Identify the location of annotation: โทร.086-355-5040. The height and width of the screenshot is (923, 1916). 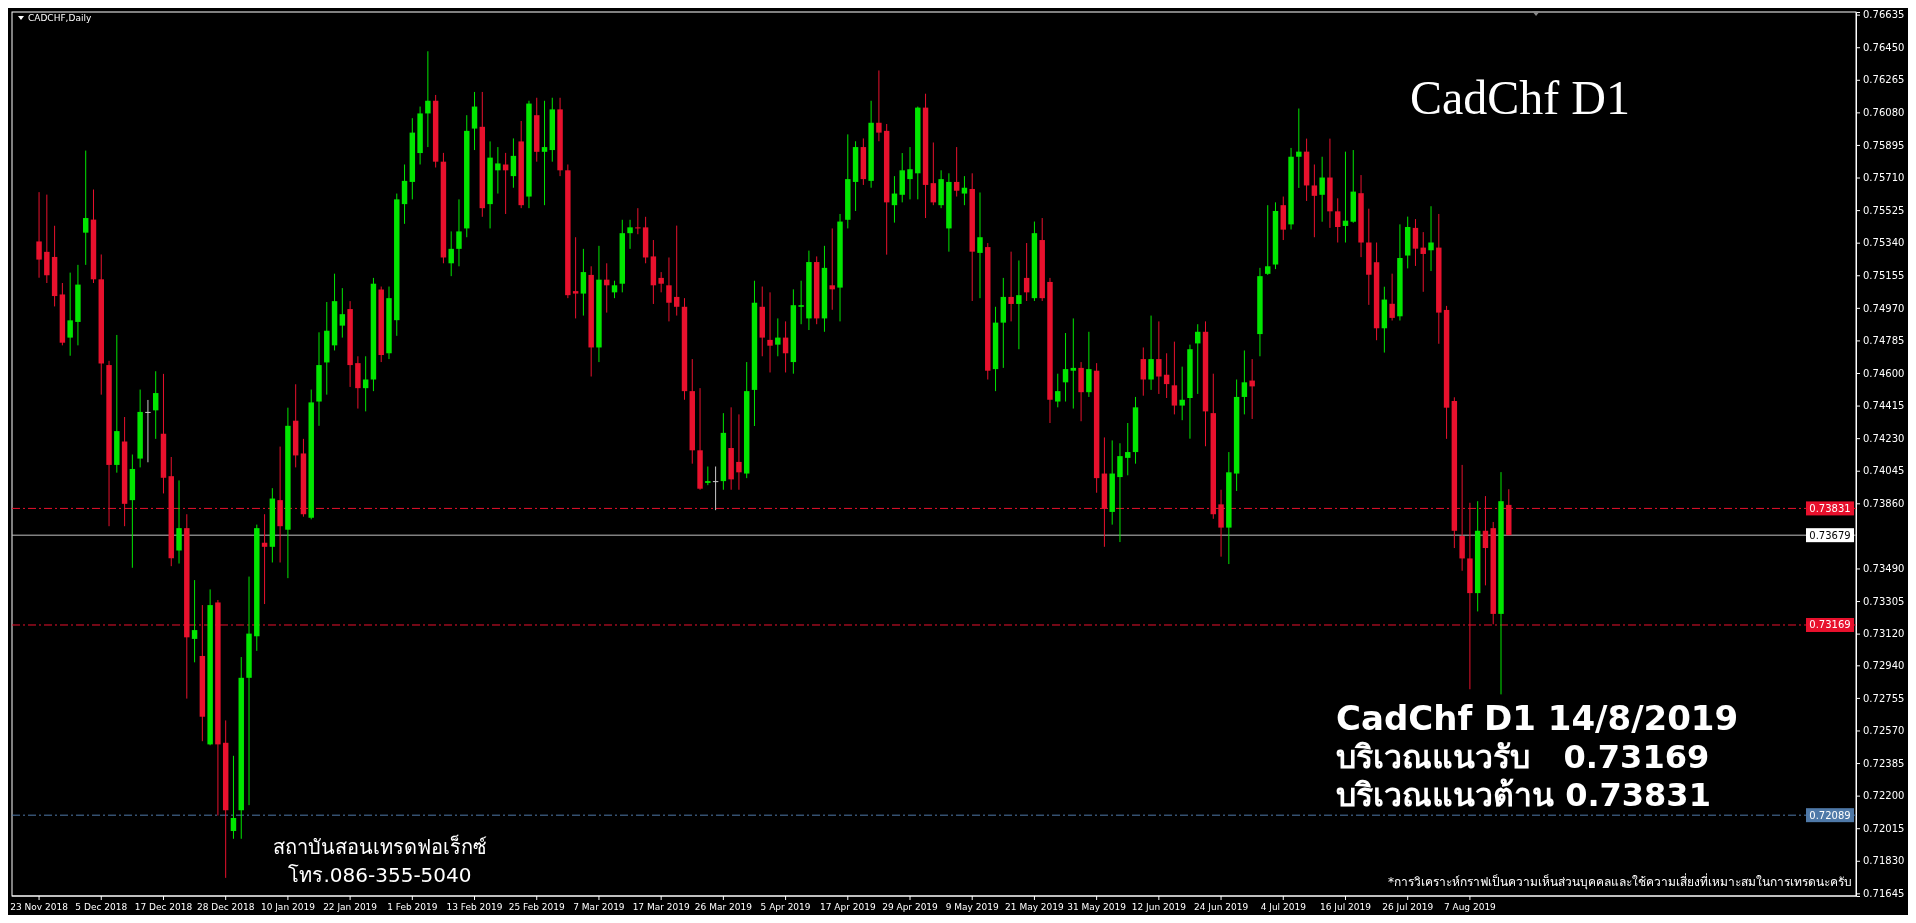
(380, 875).